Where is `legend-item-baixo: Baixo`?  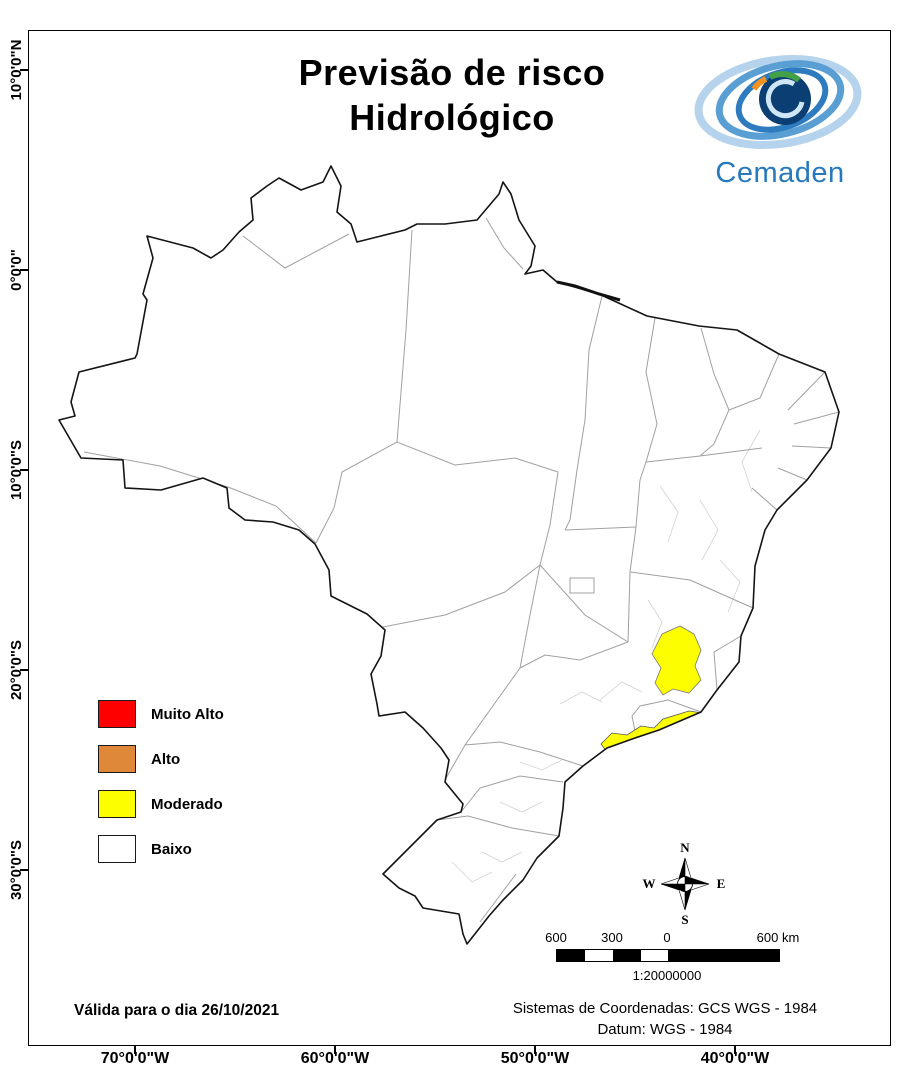 legend-item-baixo: Baixo is located at coordinates (161, 849).